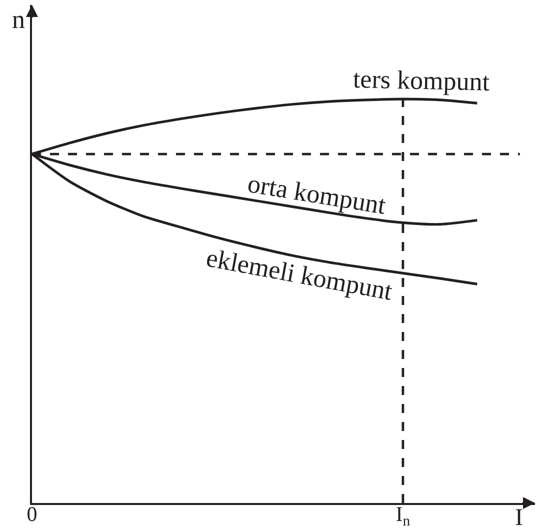 This screenshot has height=532, width=540. I want to click on x-tick-label: 0, so click(32, 514).